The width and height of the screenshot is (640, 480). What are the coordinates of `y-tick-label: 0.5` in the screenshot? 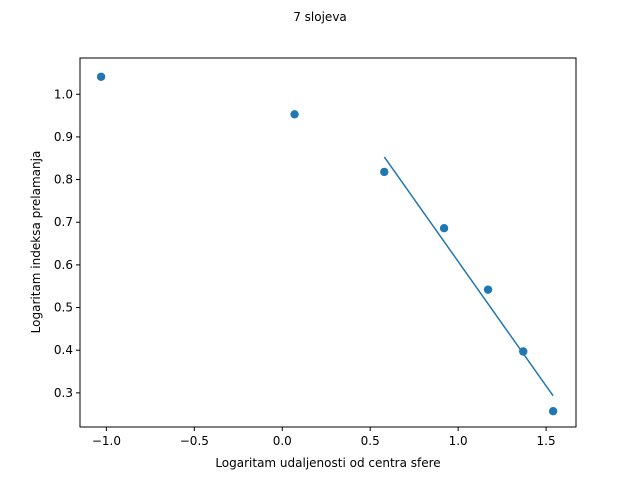 It's located at (63, 308).